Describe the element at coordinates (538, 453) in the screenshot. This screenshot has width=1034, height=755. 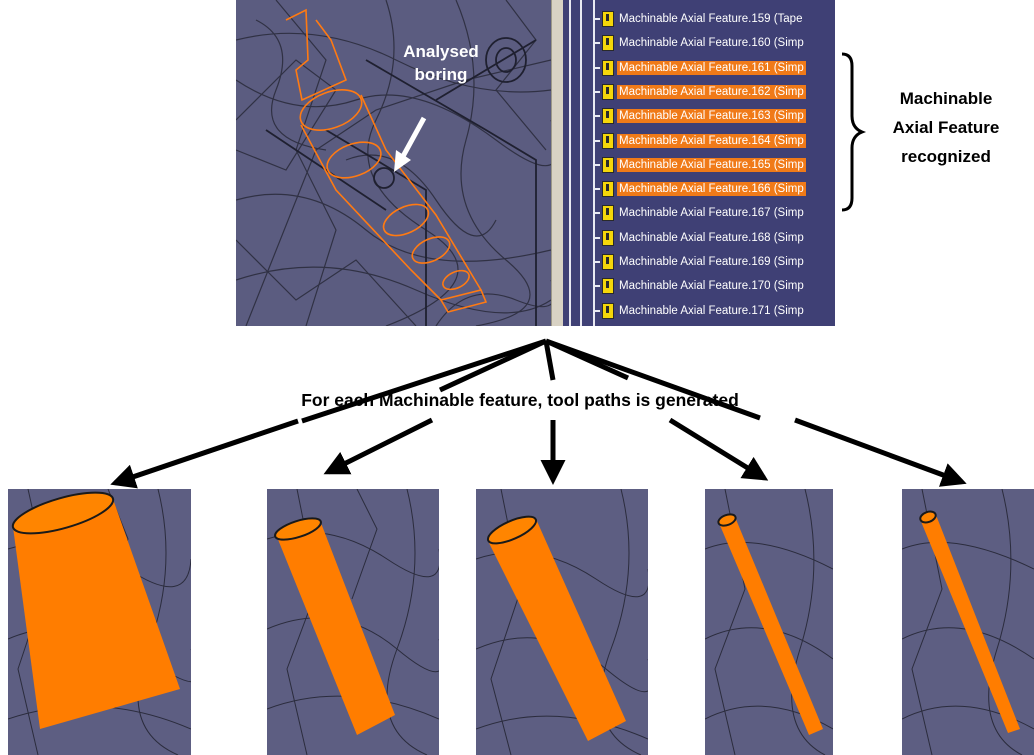
I see `arrow-heads` at that location.